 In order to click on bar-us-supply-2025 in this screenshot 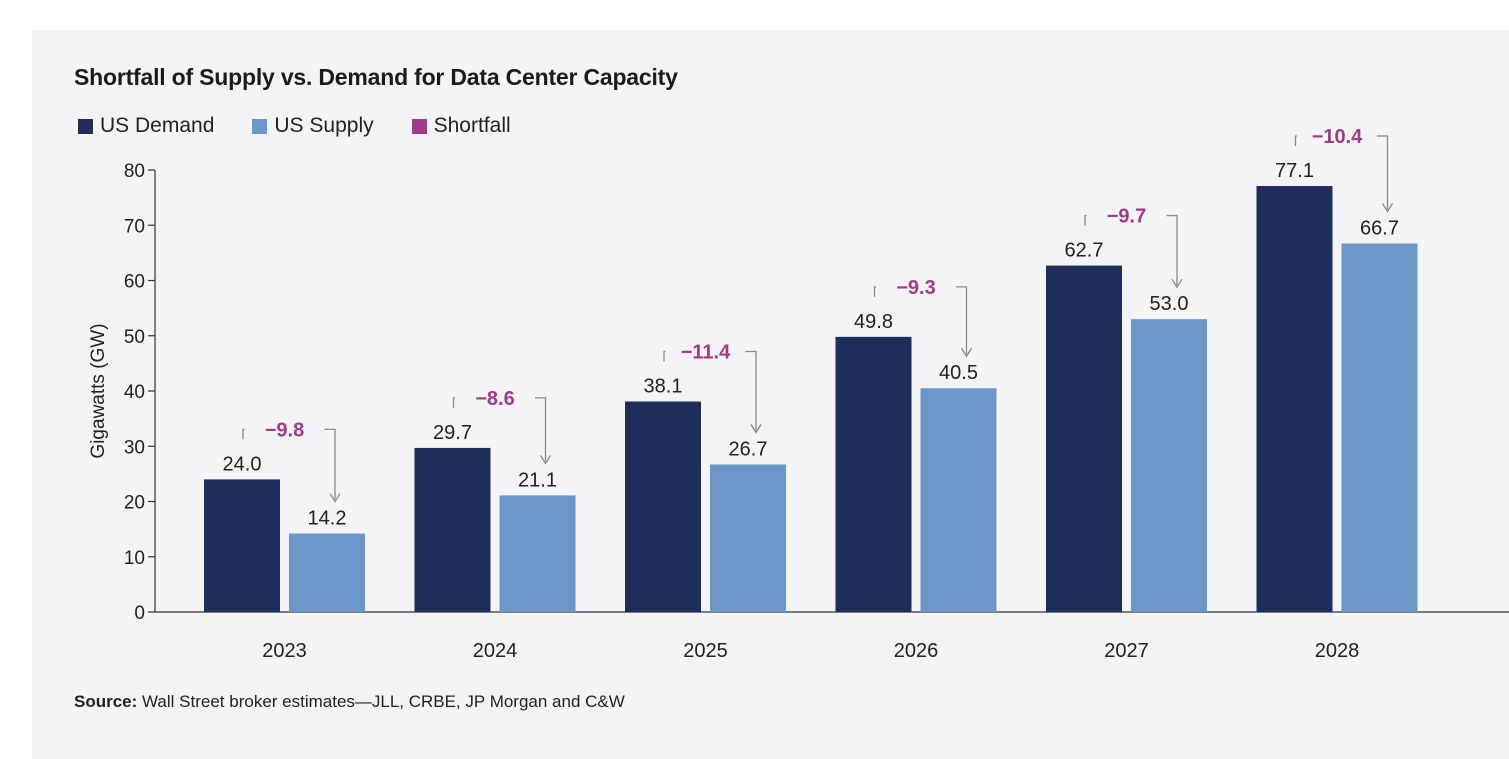, I will do `click(748, 538)`.